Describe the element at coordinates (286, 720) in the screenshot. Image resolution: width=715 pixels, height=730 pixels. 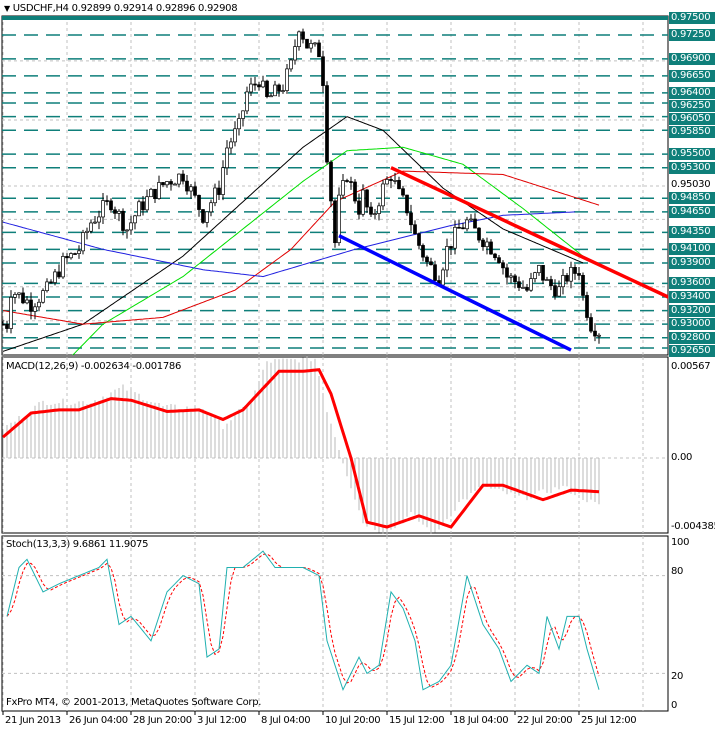
I see `time-axis-label: 8 Jul 04:00` at that location.